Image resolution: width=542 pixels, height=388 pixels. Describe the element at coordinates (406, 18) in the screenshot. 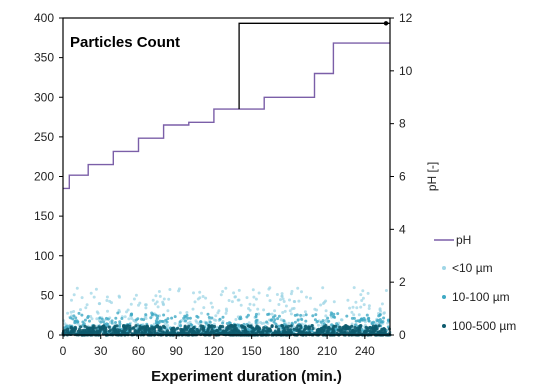

I see `y2-tick-label: 12` at that location.